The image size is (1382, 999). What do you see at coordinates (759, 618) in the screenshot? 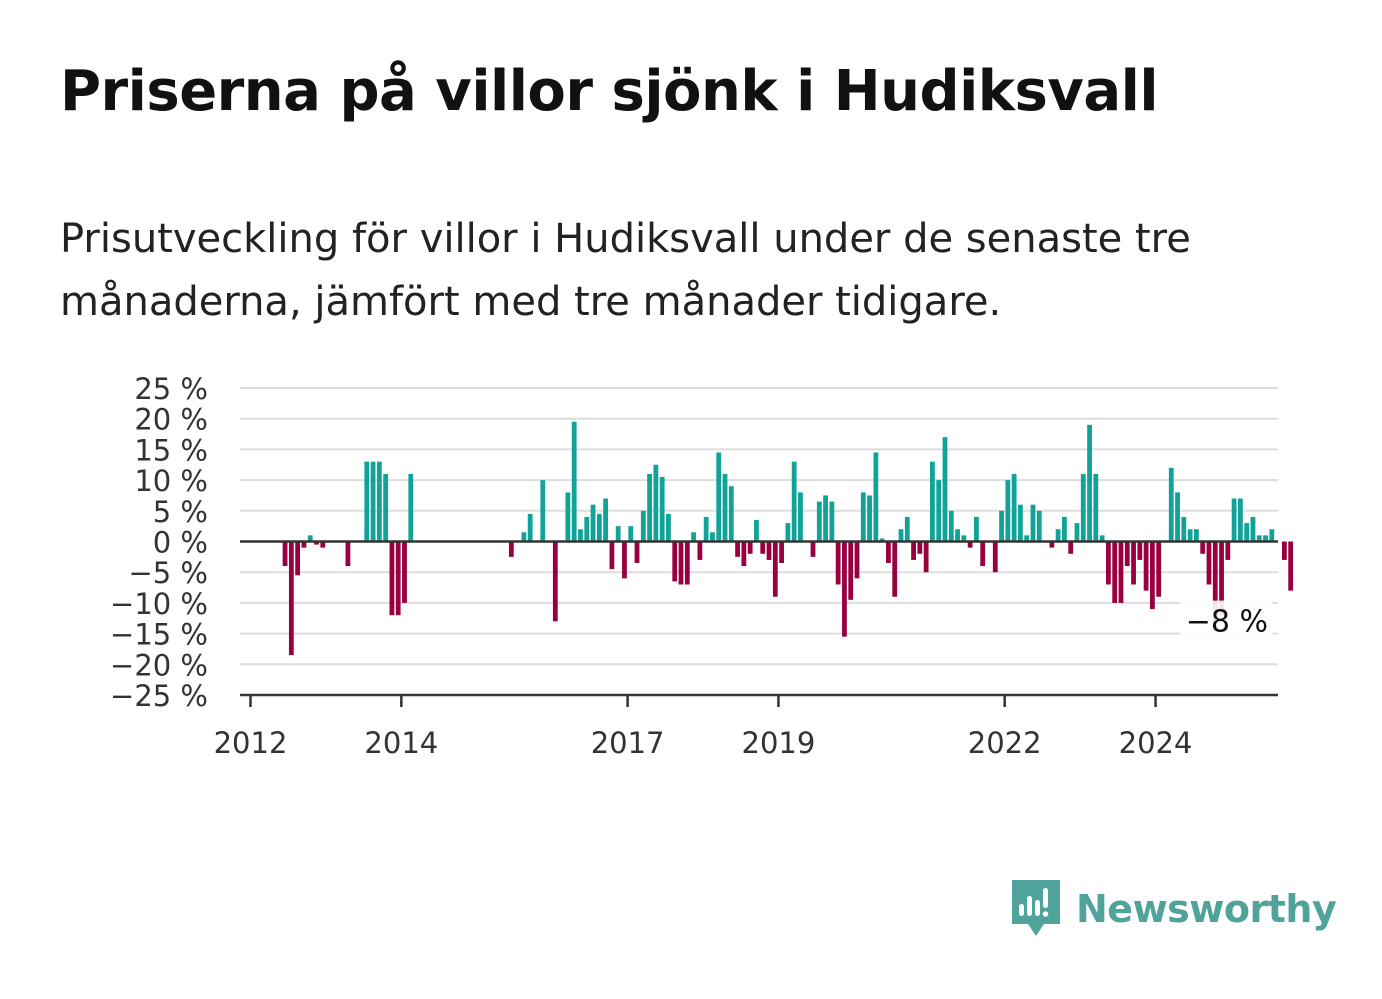
I see `axes` at bounding box center [759, 618].